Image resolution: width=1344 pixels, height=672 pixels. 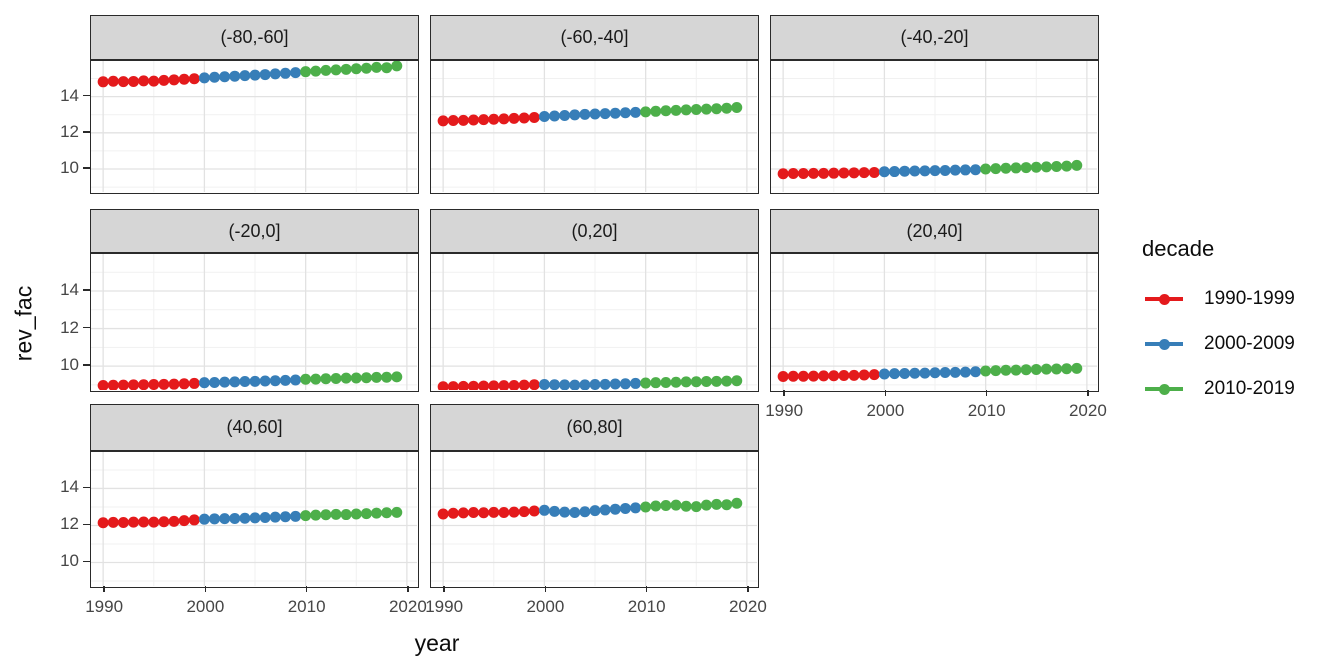 What do you see at coordinates (69, 487) in the screenshot?
I see `y-tick-label: 14` at bounding box center [69, 487].